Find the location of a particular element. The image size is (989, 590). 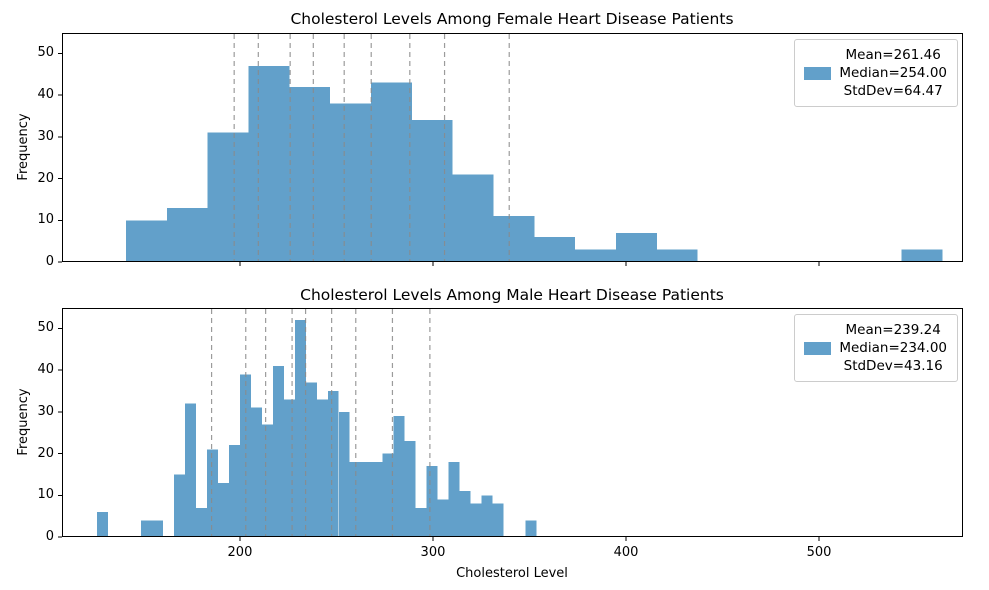

legend-mean: Mean=261.46 is located at coordinates (893, 55).